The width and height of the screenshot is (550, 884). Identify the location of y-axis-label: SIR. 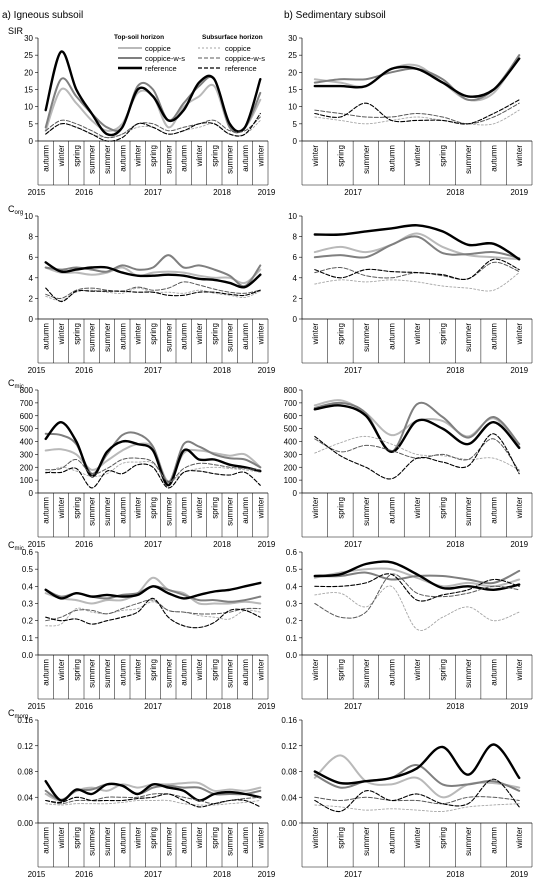
(16, 31).